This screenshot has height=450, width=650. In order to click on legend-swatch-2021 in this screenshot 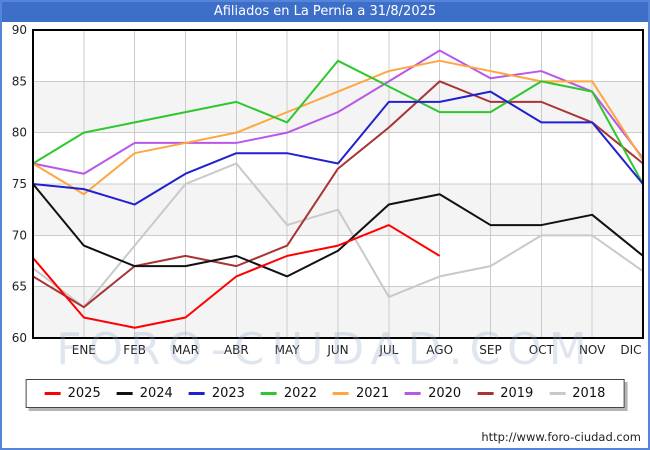, I will do `click(341, 393)`.